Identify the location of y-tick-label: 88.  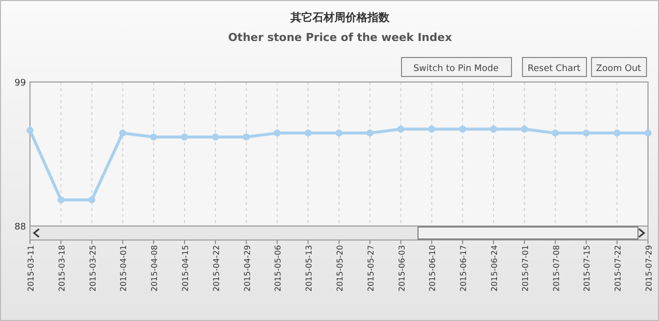
(20, 227).